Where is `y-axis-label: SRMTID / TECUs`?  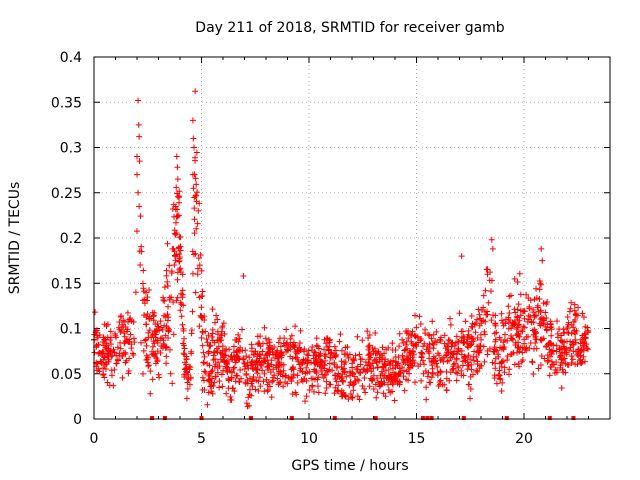 y-axis-label: SRMTID / TECUs is located at coordinates (15, 238).